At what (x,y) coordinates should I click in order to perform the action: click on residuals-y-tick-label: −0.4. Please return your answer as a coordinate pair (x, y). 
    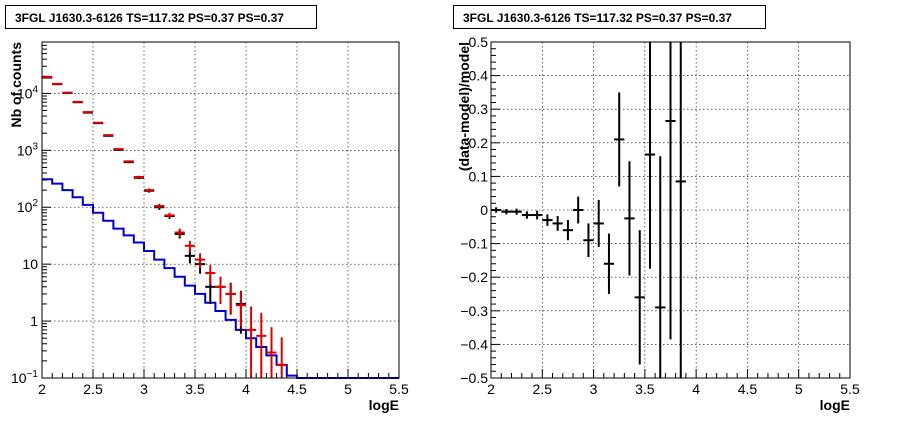
    Looking at the image, I should click on (474, 344).